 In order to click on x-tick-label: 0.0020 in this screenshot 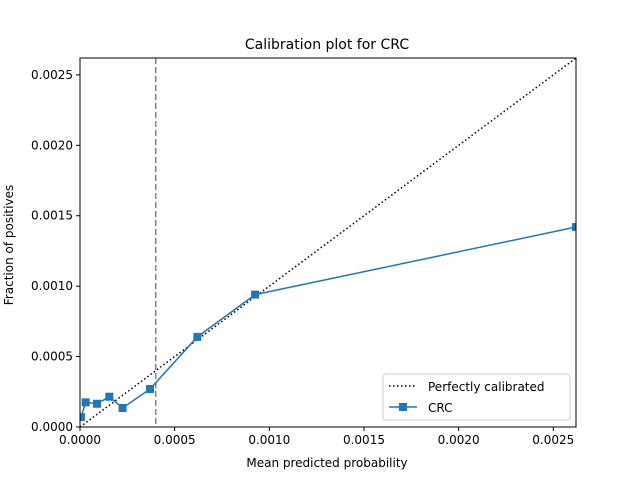, I will do `click(459, 440)`.